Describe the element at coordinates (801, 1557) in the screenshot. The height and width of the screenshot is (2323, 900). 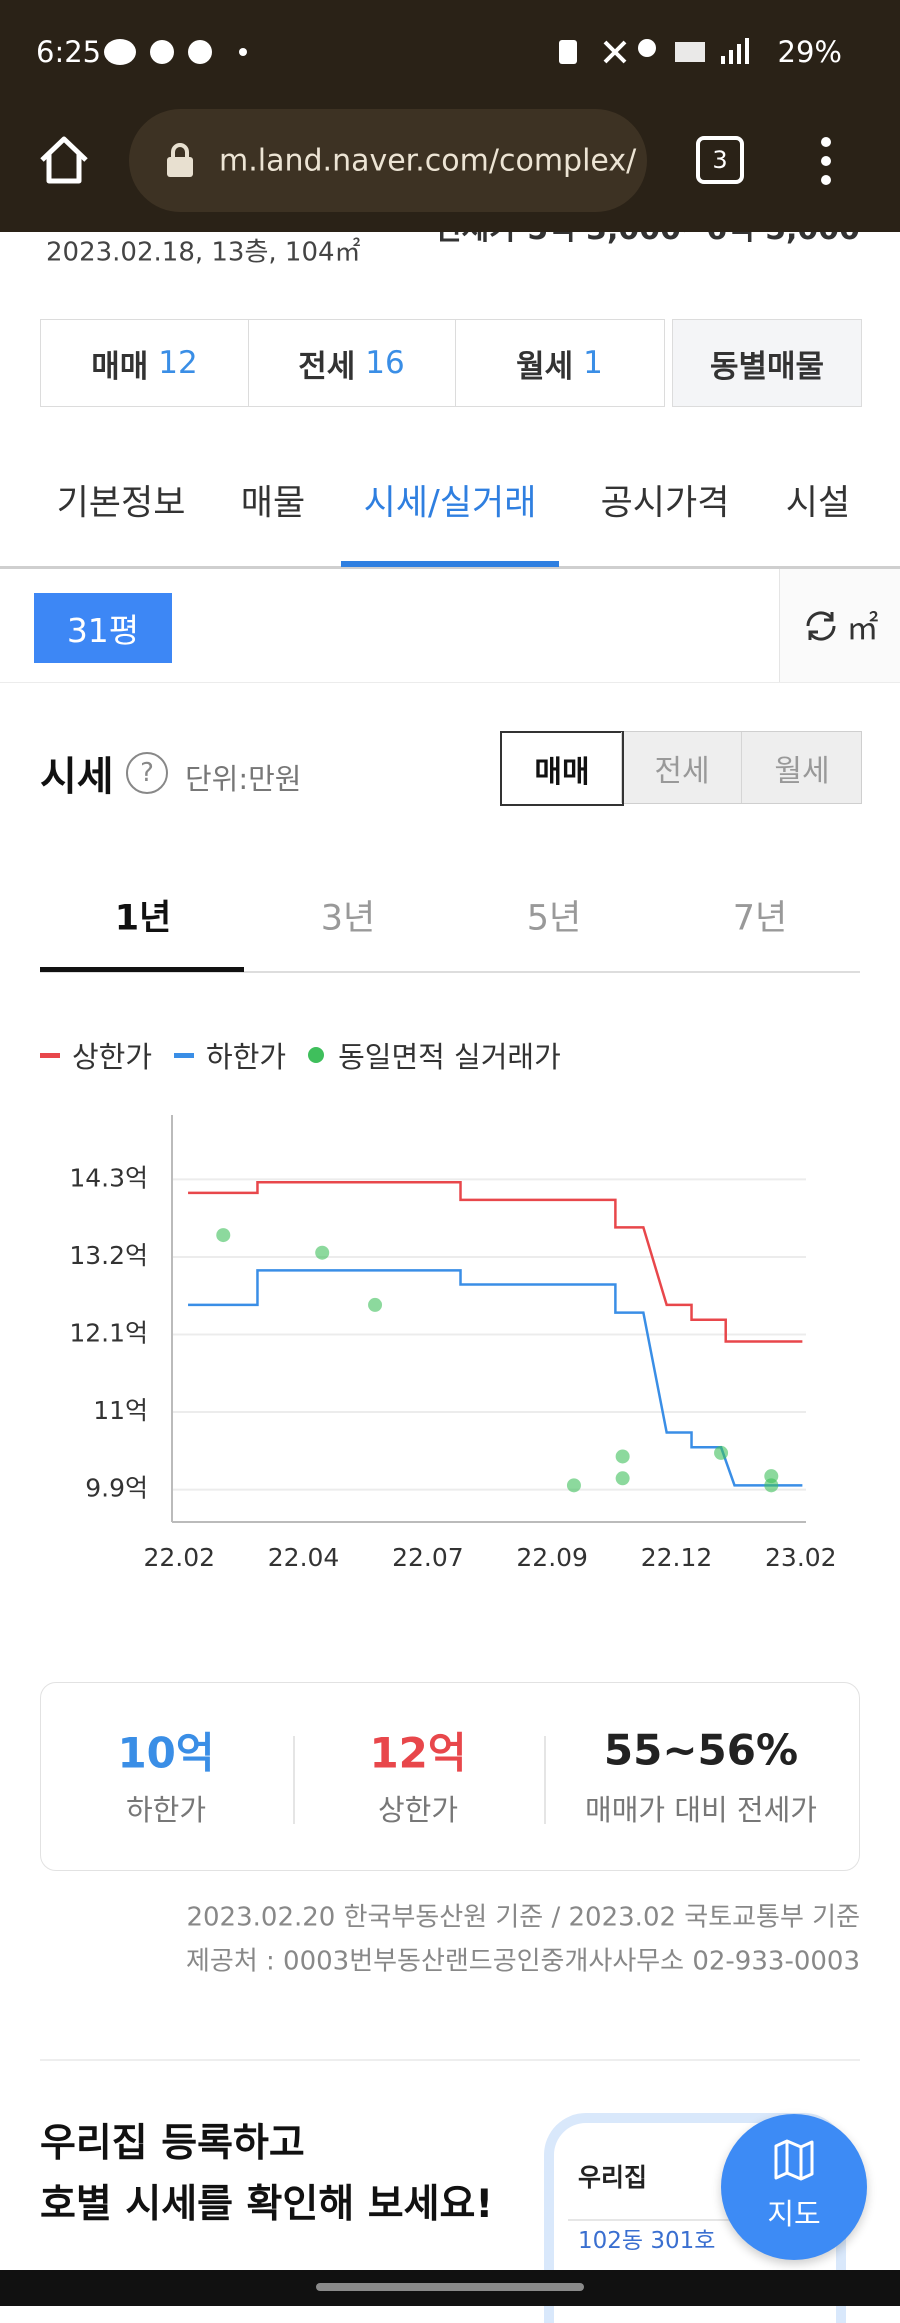
I see `x-tick-label: 23.02` at that location.